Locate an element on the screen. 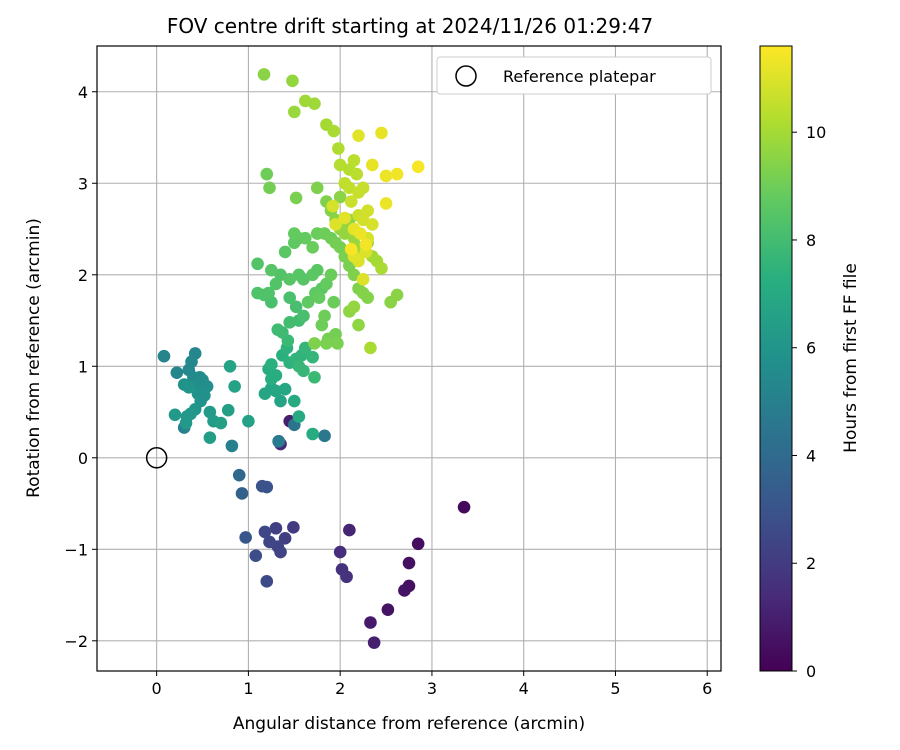 Image resolution: width=900 pixels, height=750 pixels. y-tick-label: 4 is located at coordinates (83, 92).